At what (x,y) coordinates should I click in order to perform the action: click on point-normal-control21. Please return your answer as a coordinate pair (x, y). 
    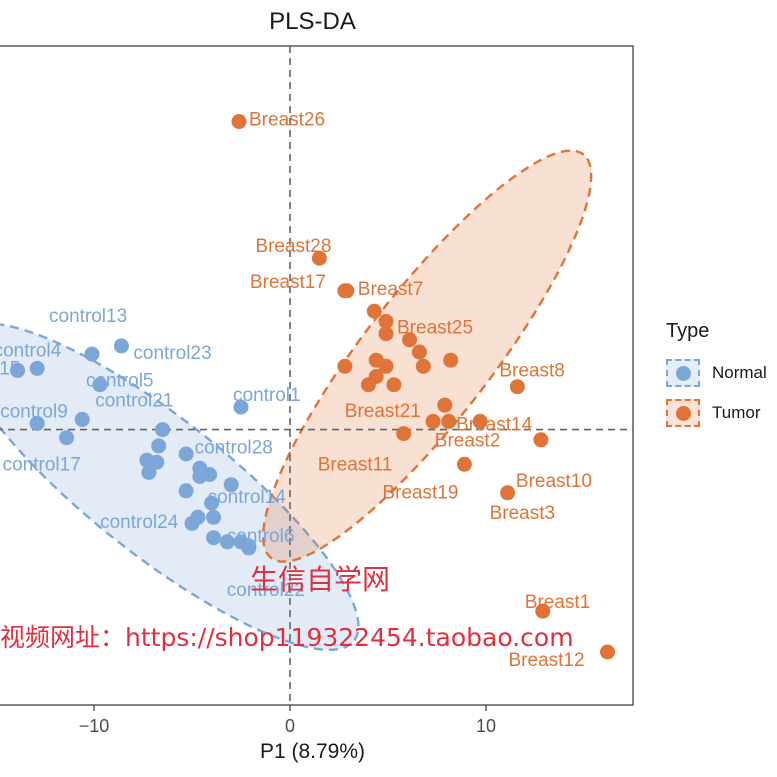
    Looking at the image, I should click on (82, 419).